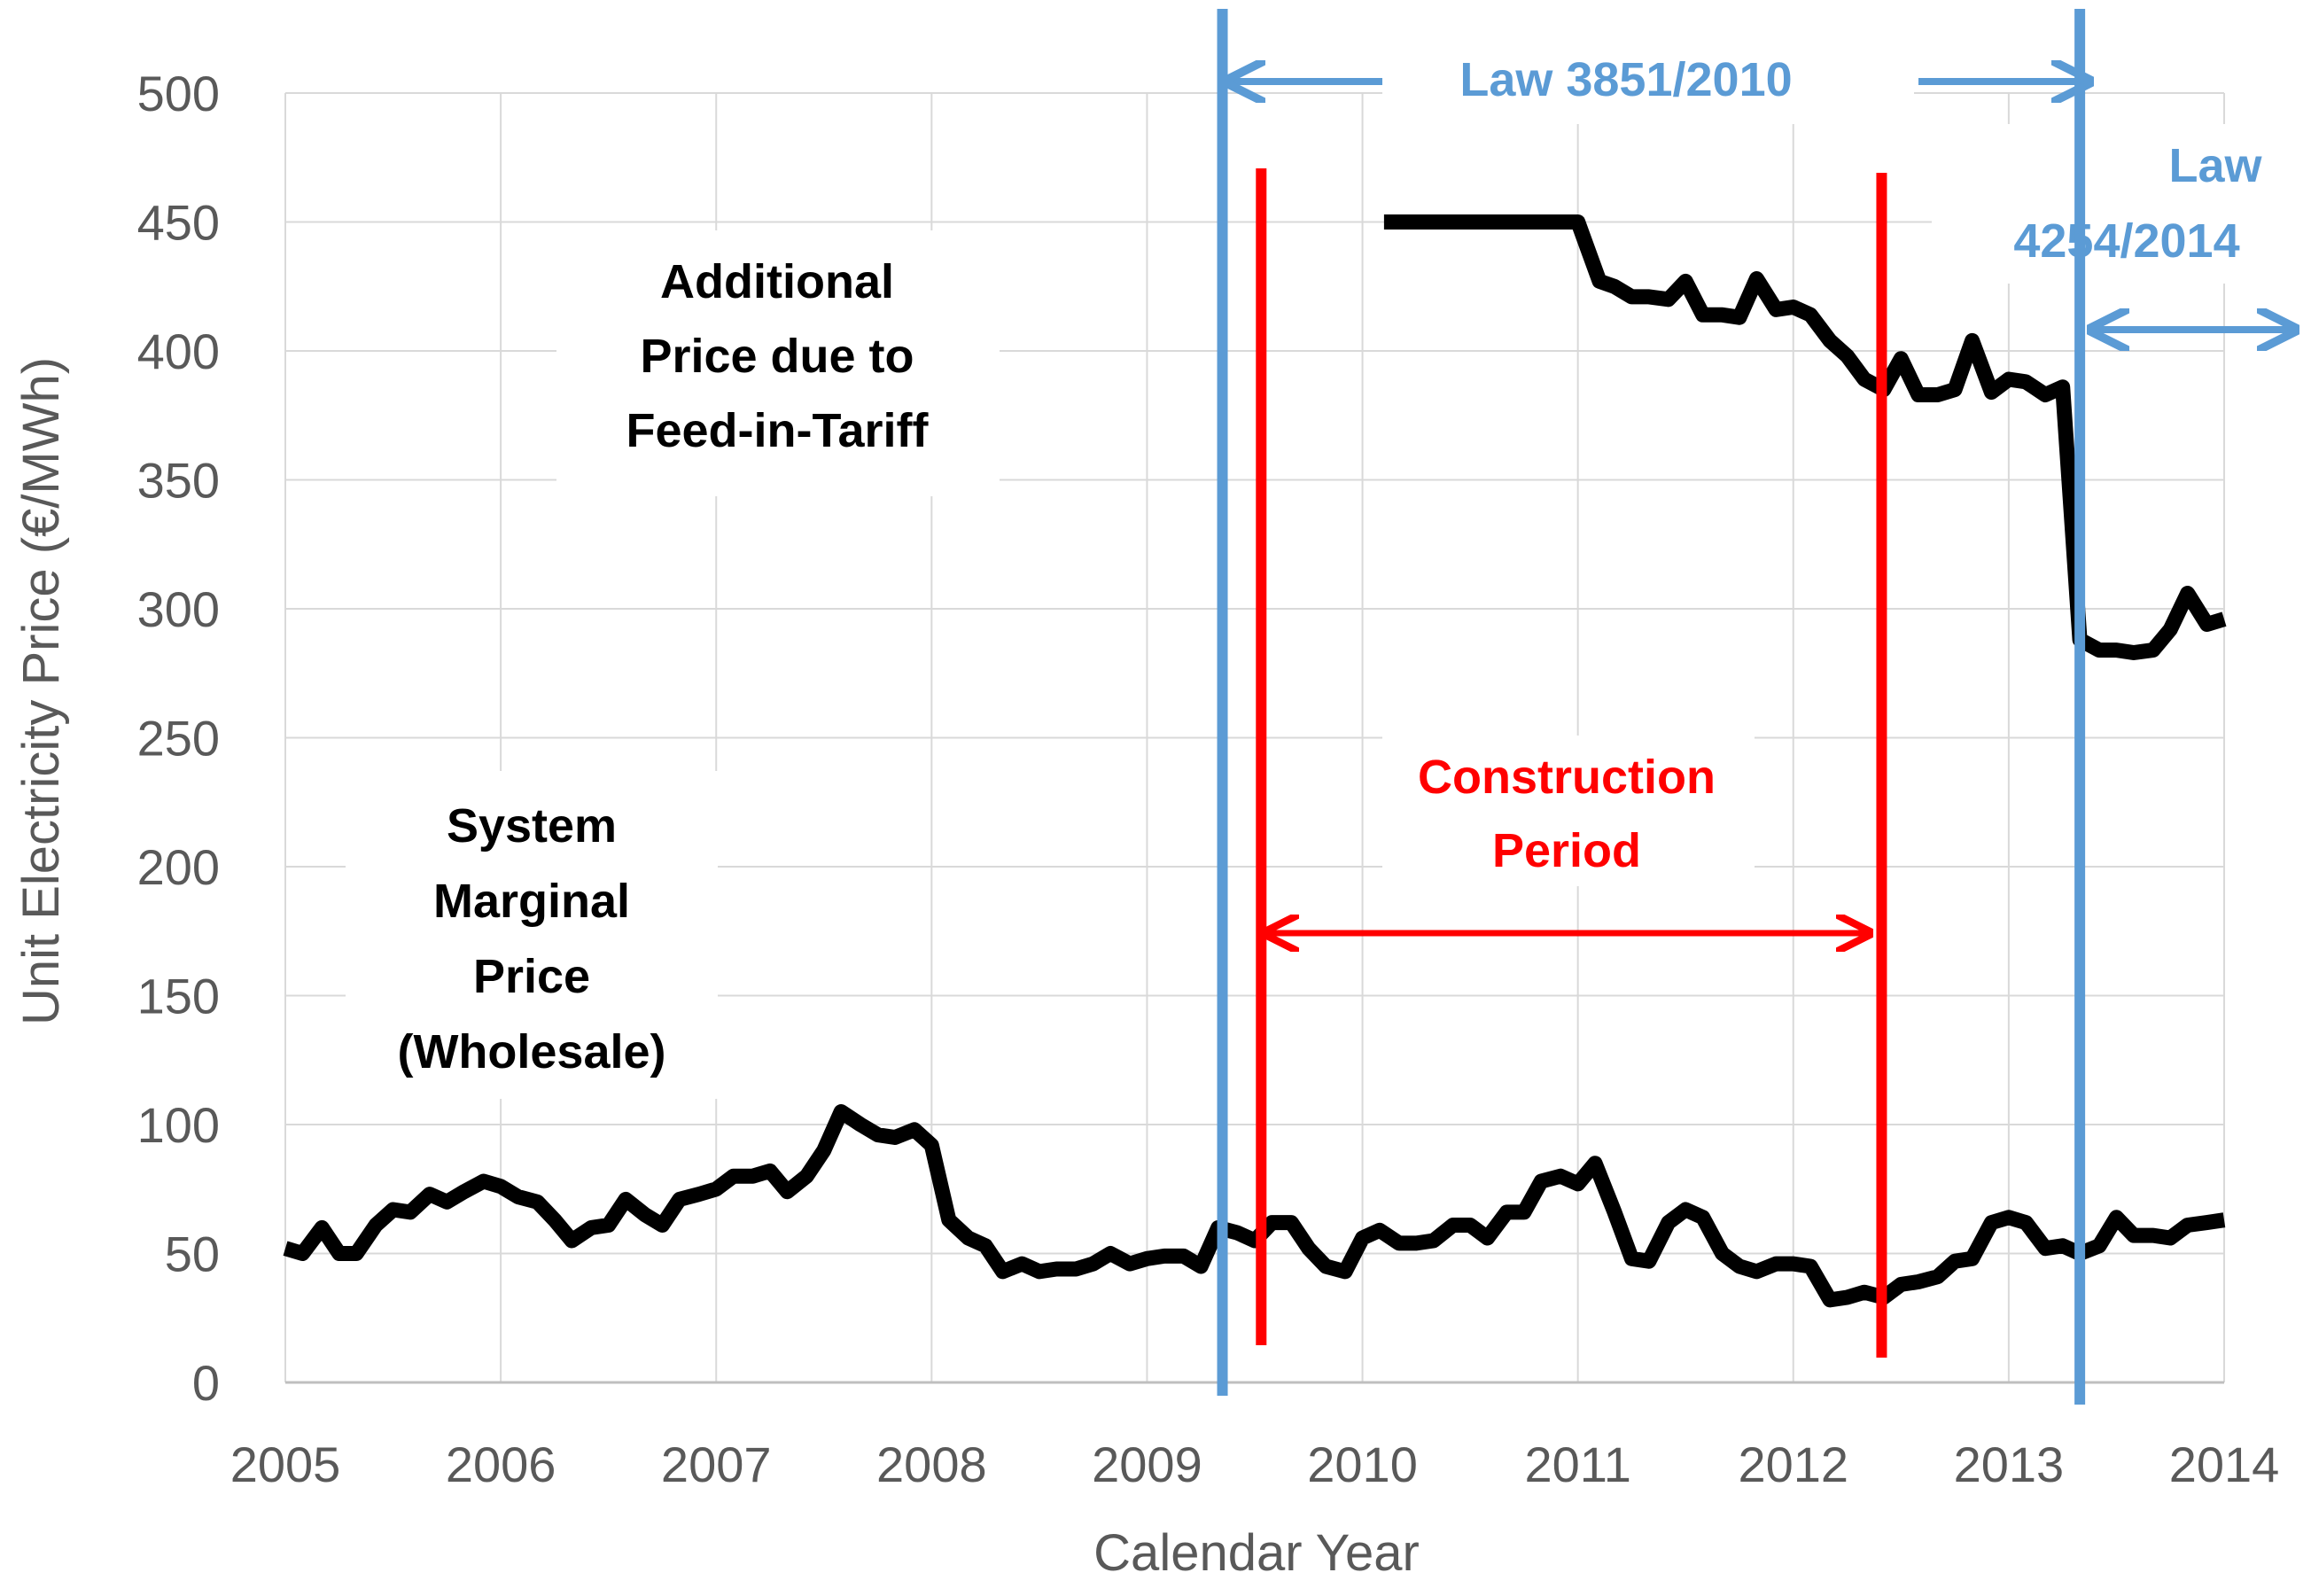  What do you see at coordinates (1568, 811) in the screenshot?
I see `construction-label-bg` at bounding box center [1568, 811].